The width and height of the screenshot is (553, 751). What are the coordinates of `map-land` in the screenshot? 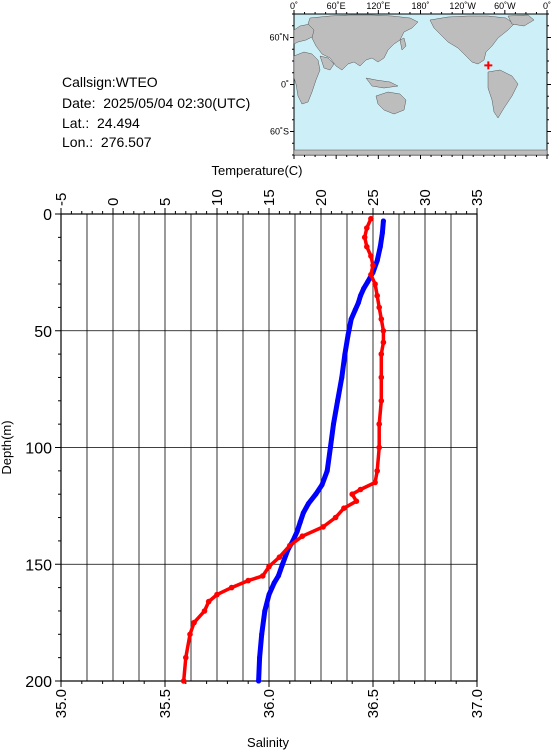 It's located at (420, 85).